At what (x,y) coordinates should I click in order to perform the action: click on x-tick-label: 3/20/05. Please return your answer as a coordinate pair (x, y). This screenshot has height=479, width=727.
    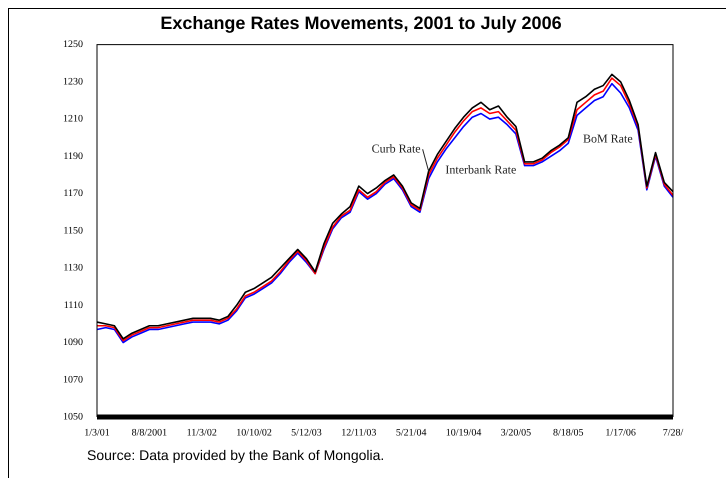
    Looking at the image, I should click on (516, 433).